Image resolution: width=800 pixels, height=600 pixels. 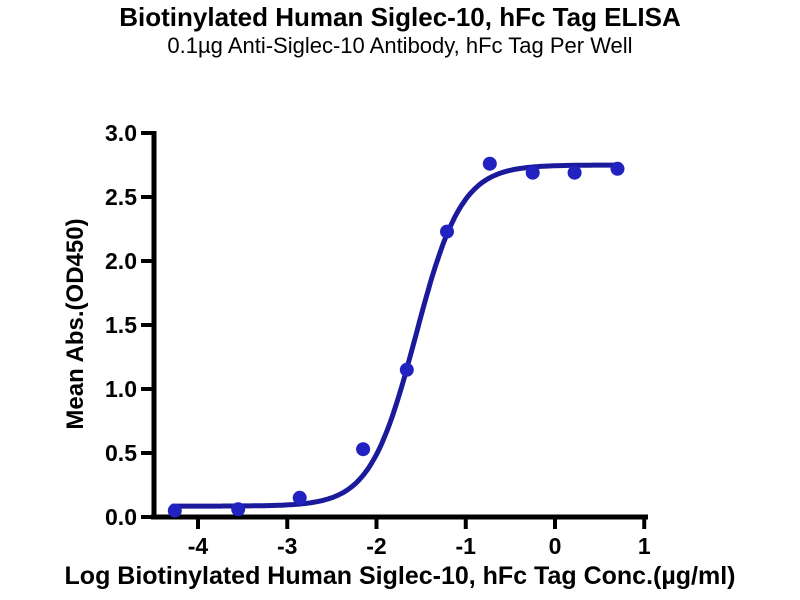 What do you see at coordinates (644, 546) in the screenshot?
I see `x-tick-label: 1` at bounding box center [644, 546].